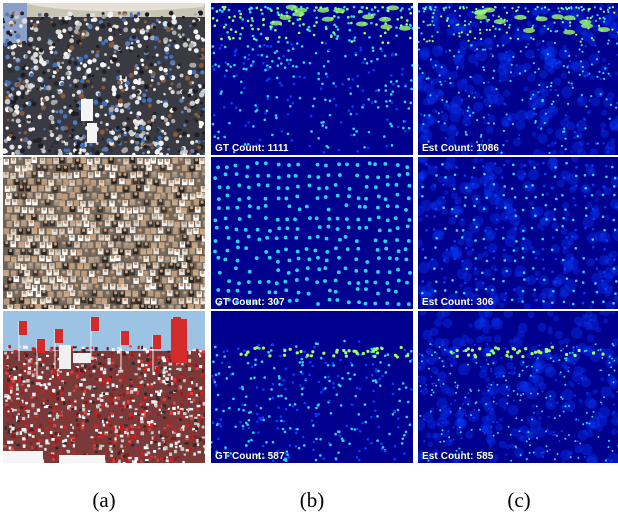 This screenshot has width=618, height=519. Describe the element at coordinates (458, 302) in the screenshot. I see `est-count-label: Est Count: 306` at that location.